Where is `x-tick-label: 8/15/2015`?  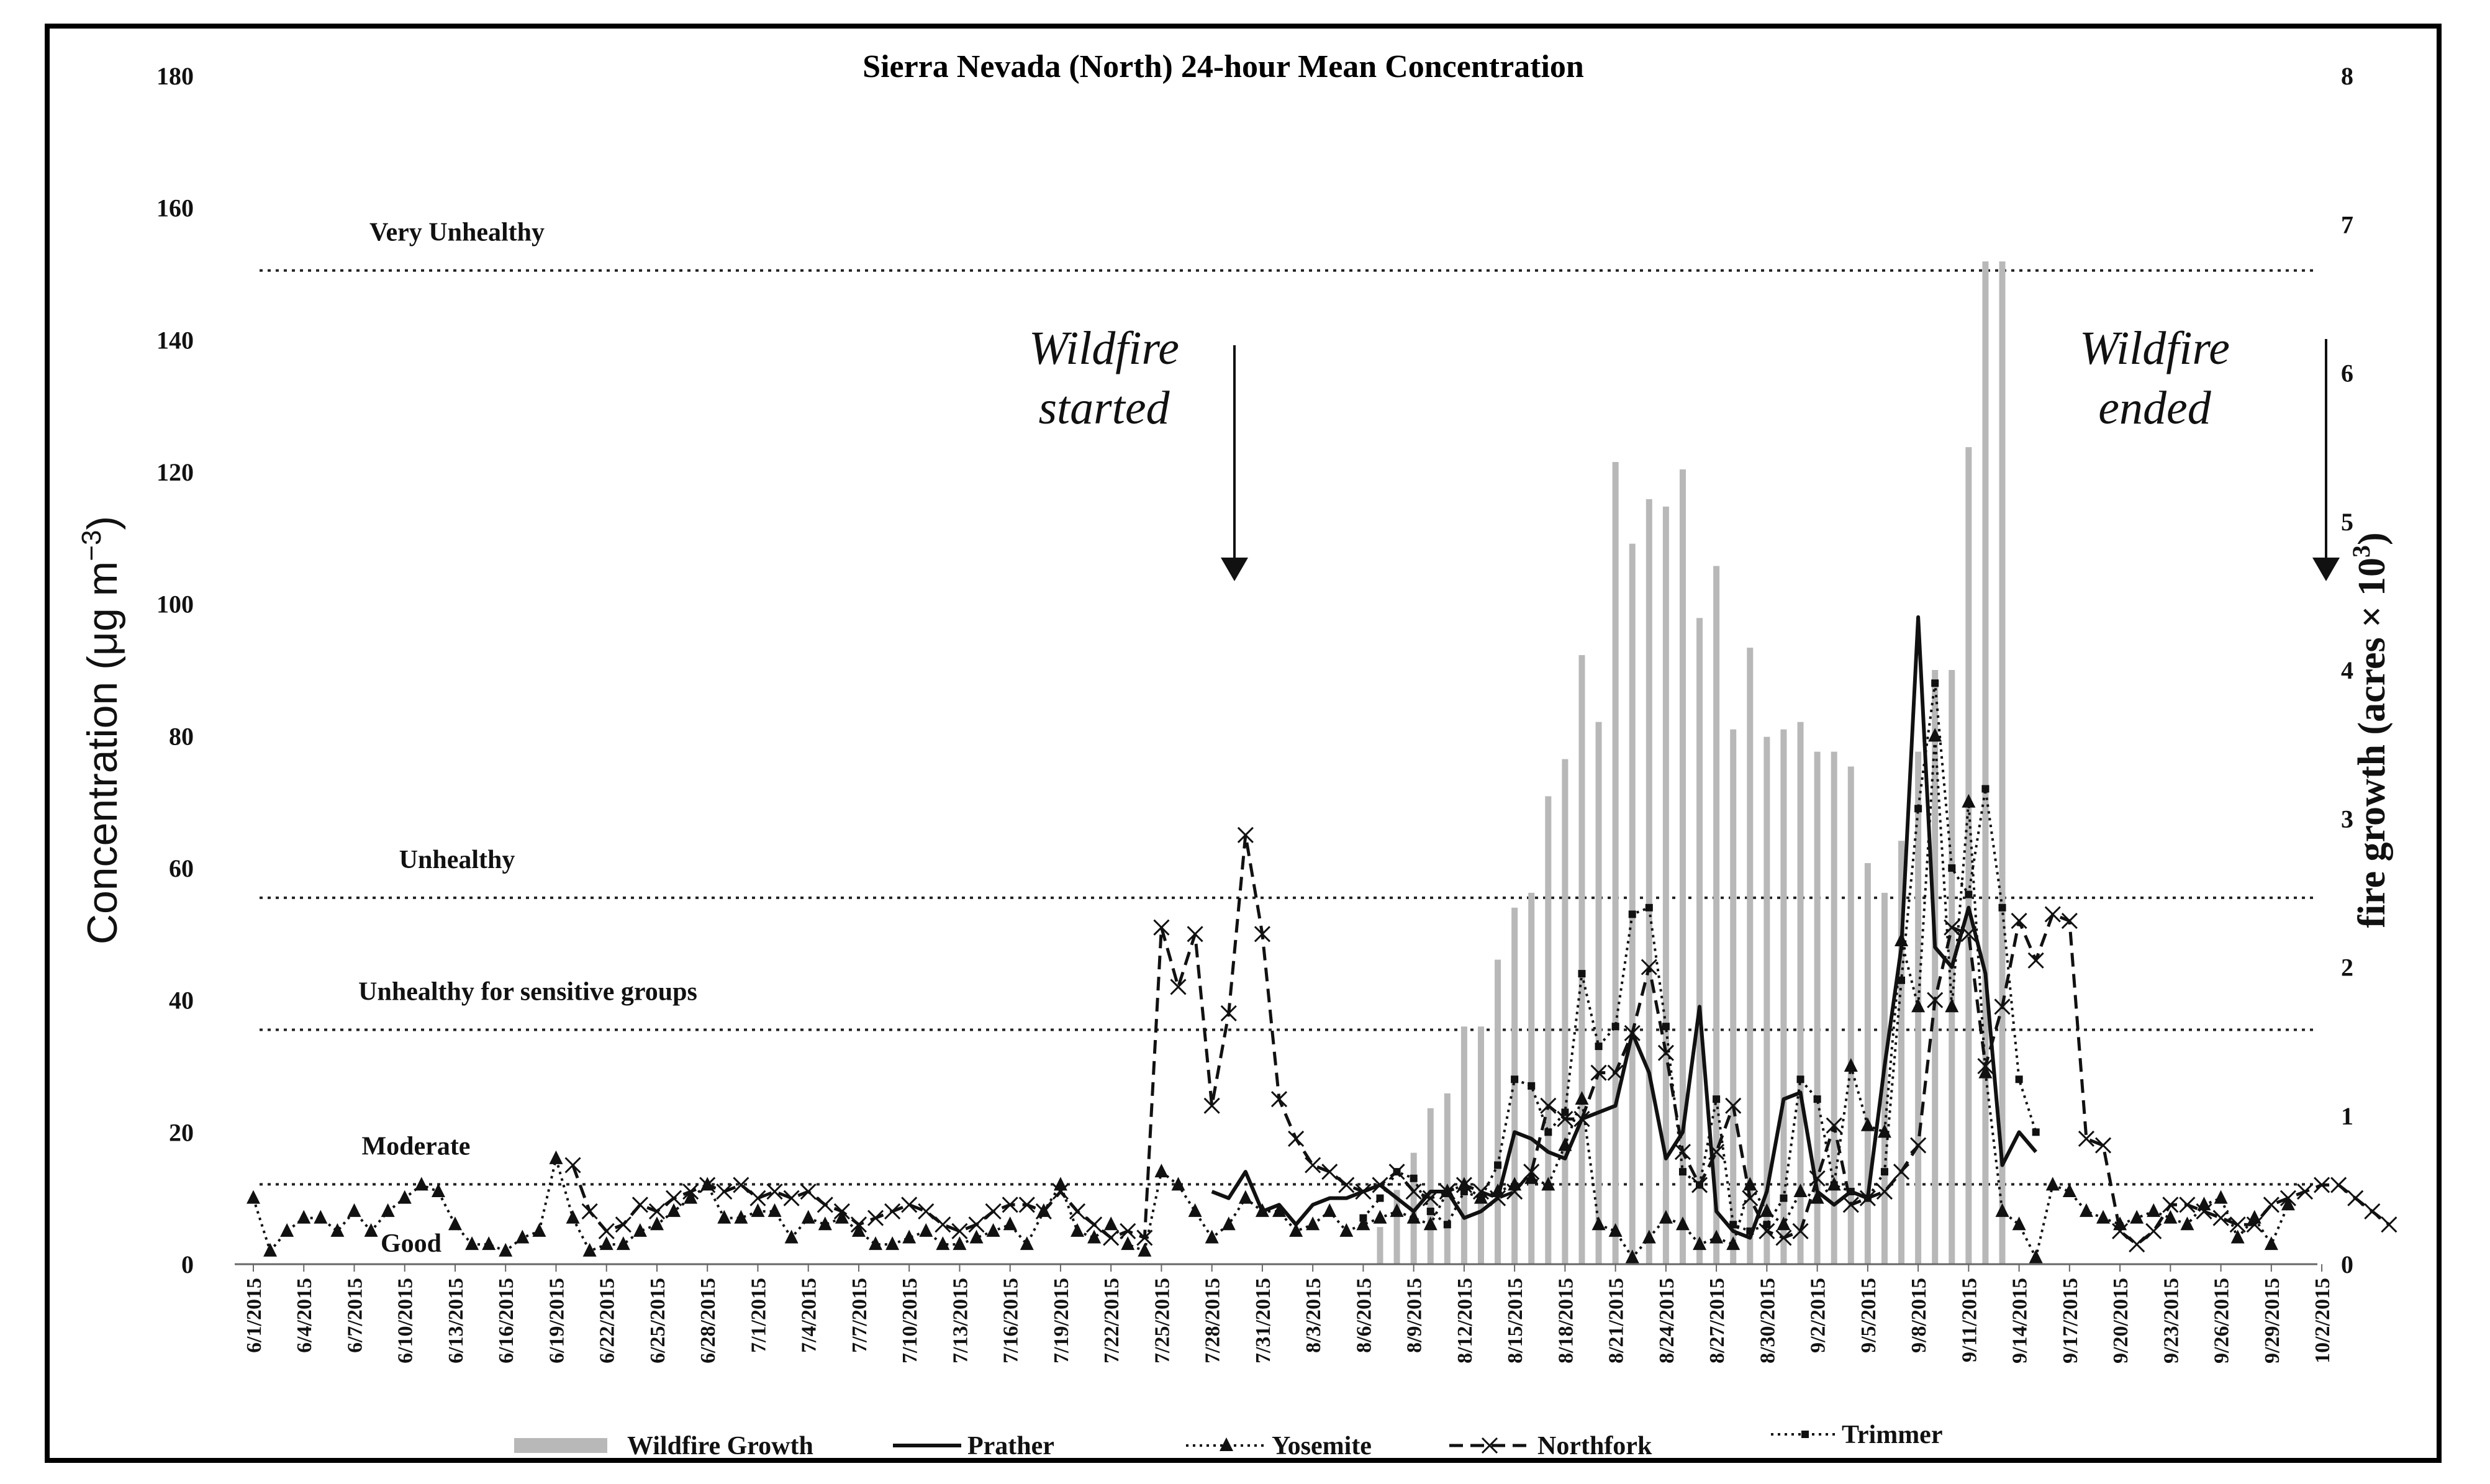
x-tick-label: 8/15/2015 is located at coordinates (1515, 1321).